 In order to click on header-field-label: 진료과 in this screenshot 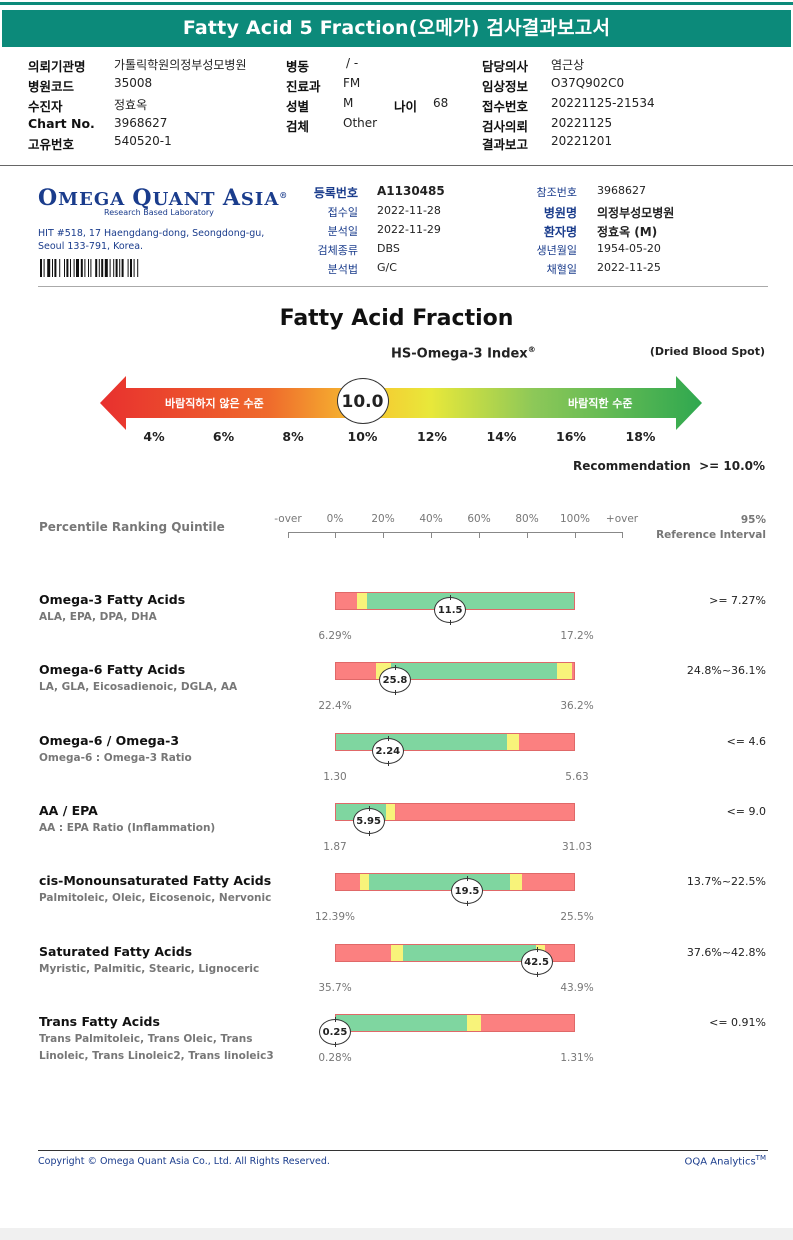, I will do `click(303, 86)`.